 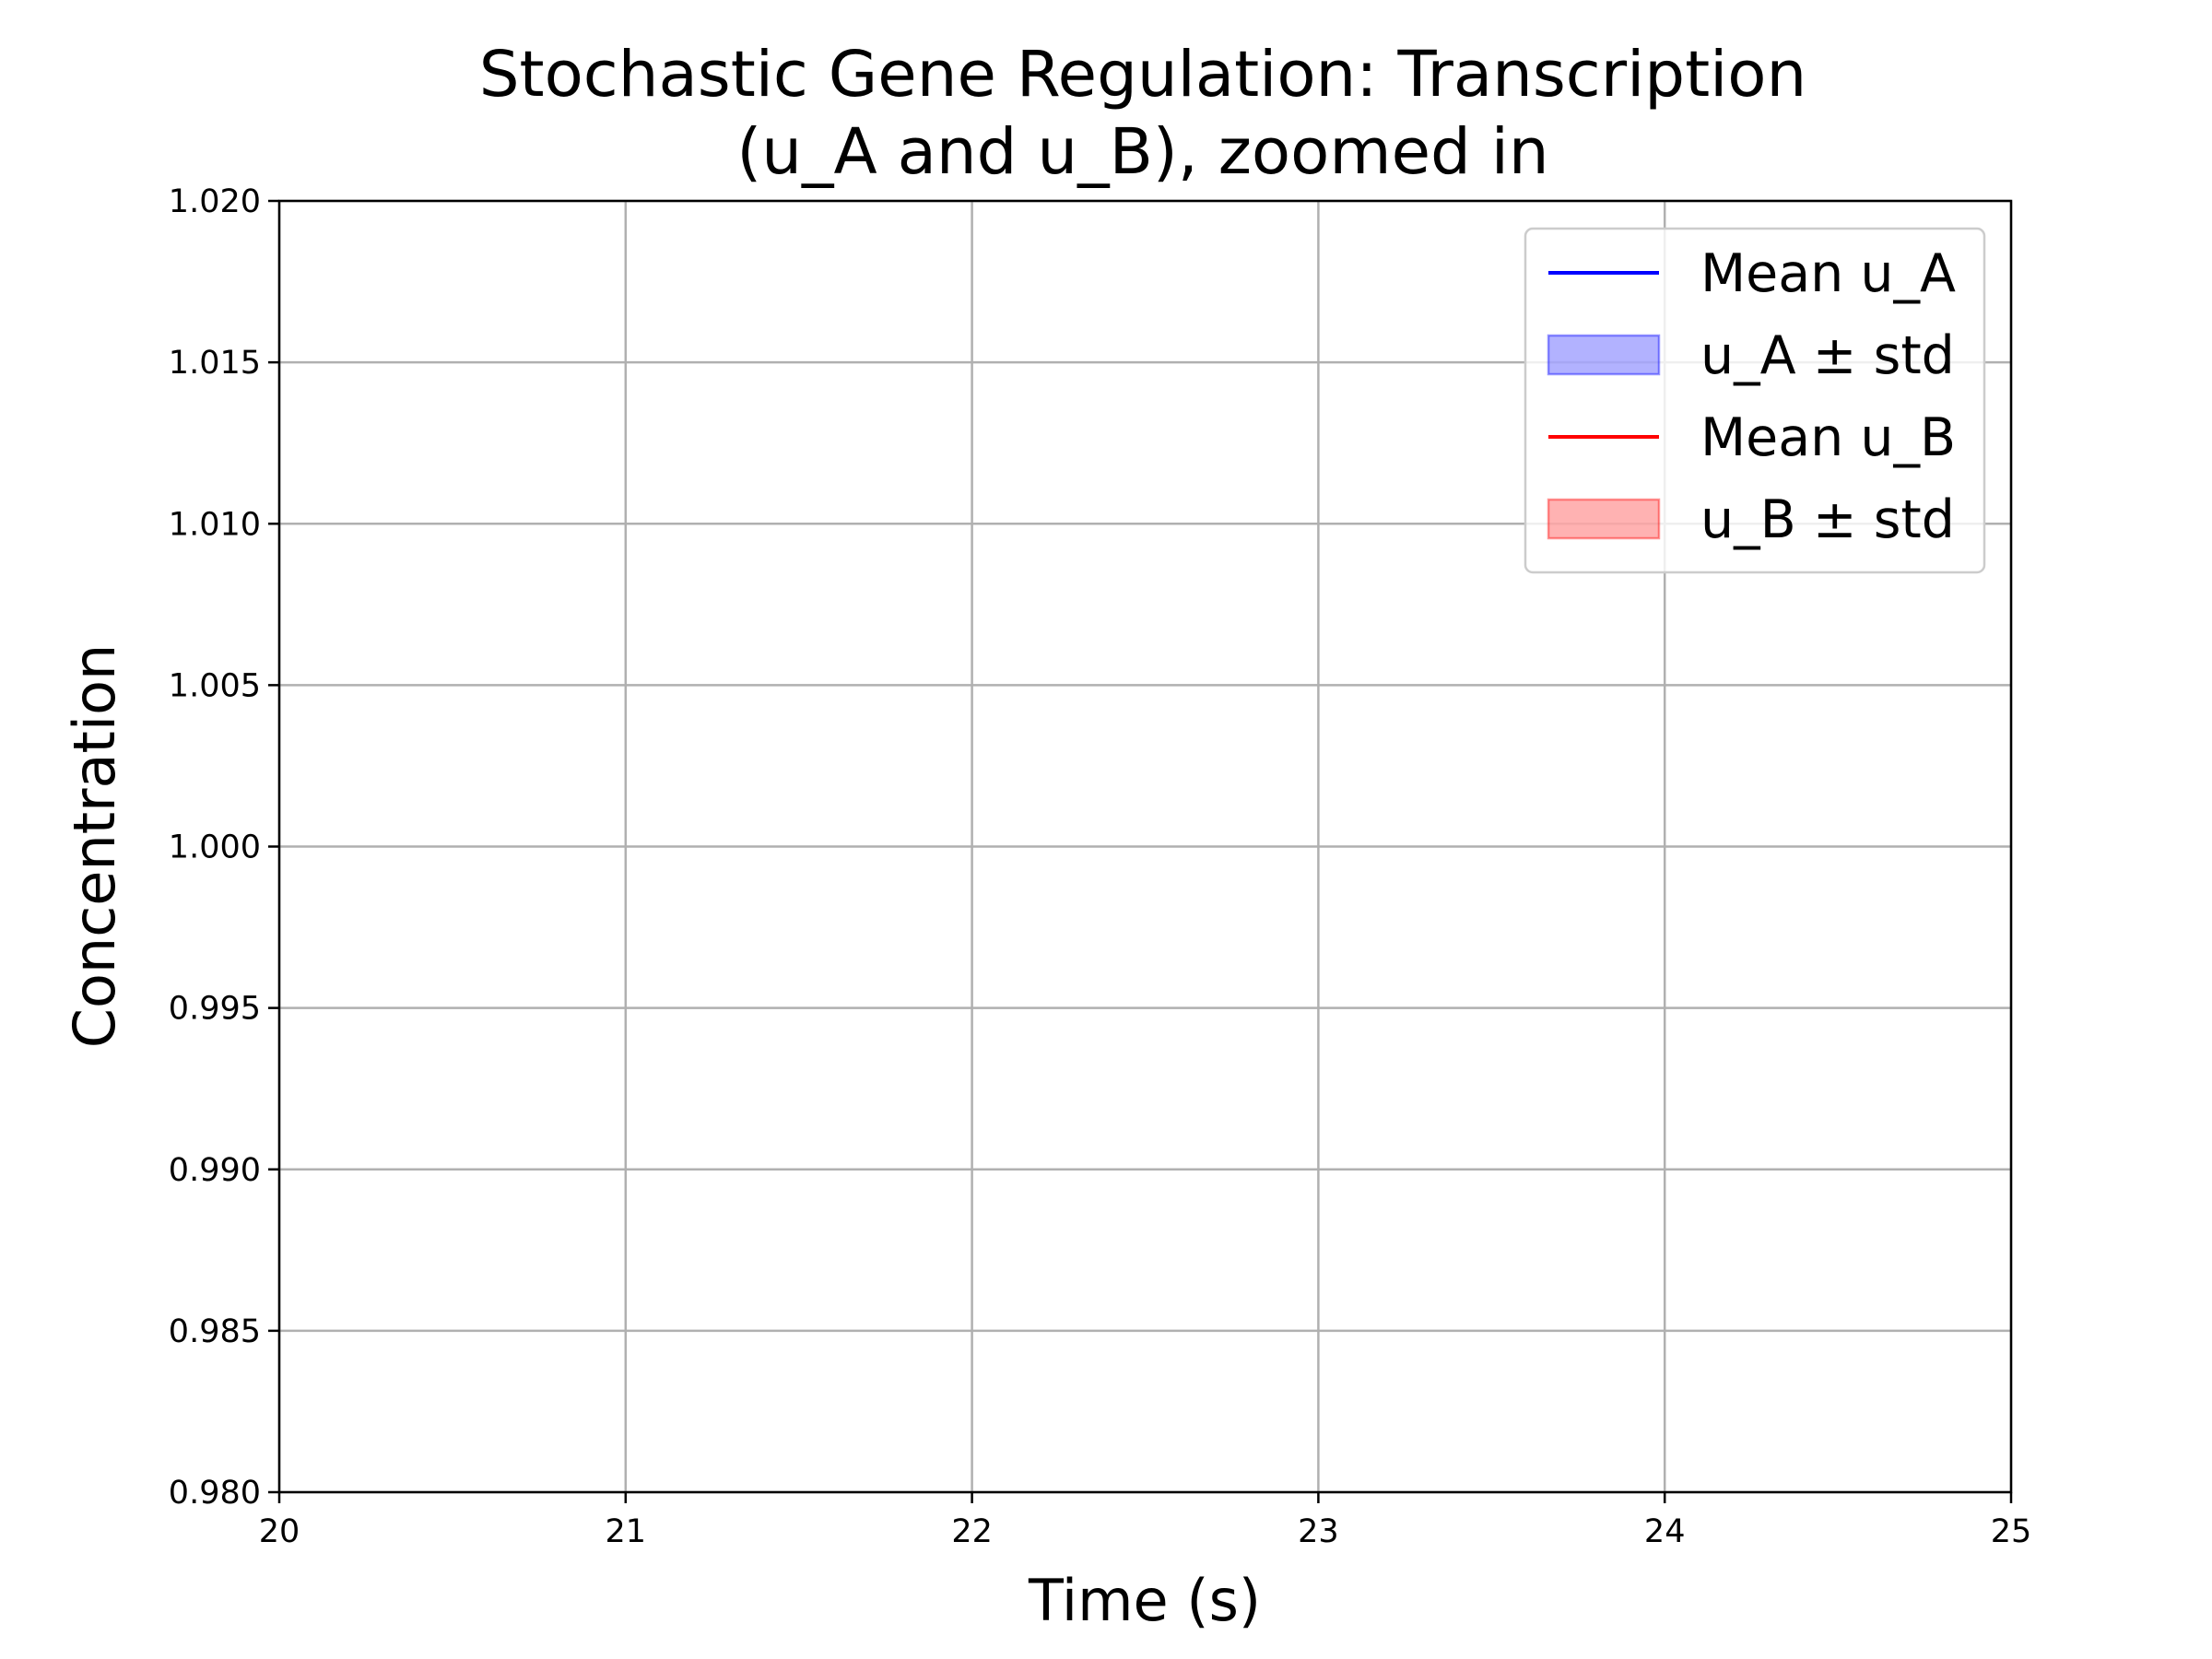 I want to click on y-tick-label: 0.995, so click(x=215, y=1009).